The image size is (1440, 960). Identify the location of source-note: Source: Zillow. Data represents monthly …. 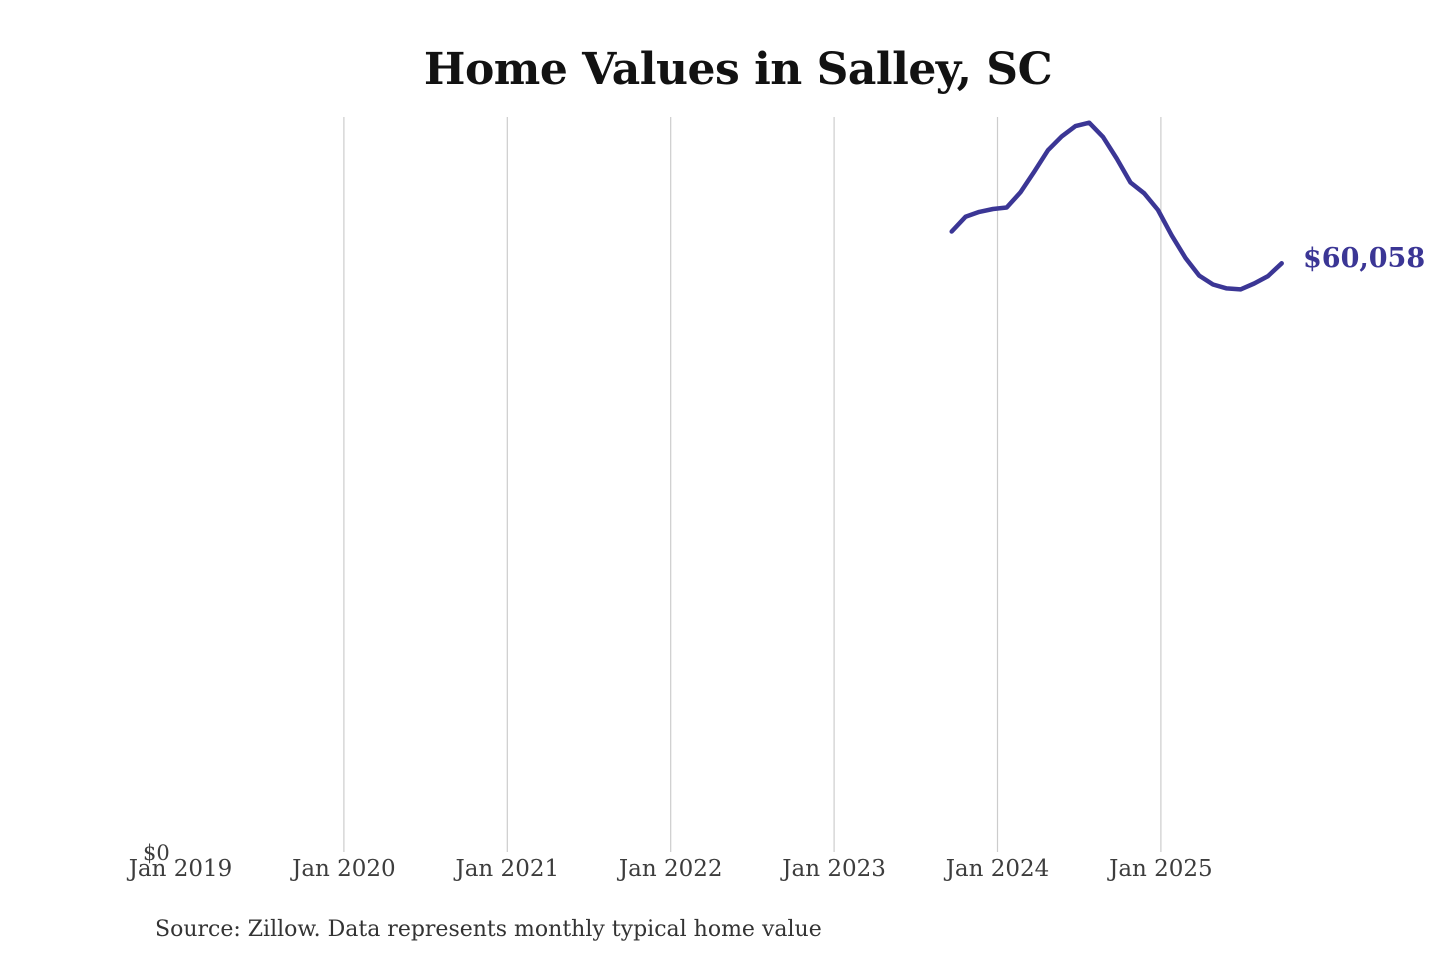
(488, 929).